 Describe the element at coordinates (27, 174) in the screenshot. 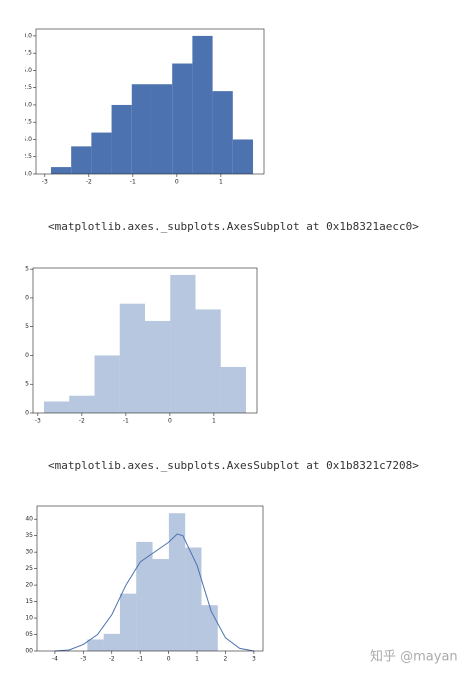

I see `y-tick-label: 0.0` at that location.